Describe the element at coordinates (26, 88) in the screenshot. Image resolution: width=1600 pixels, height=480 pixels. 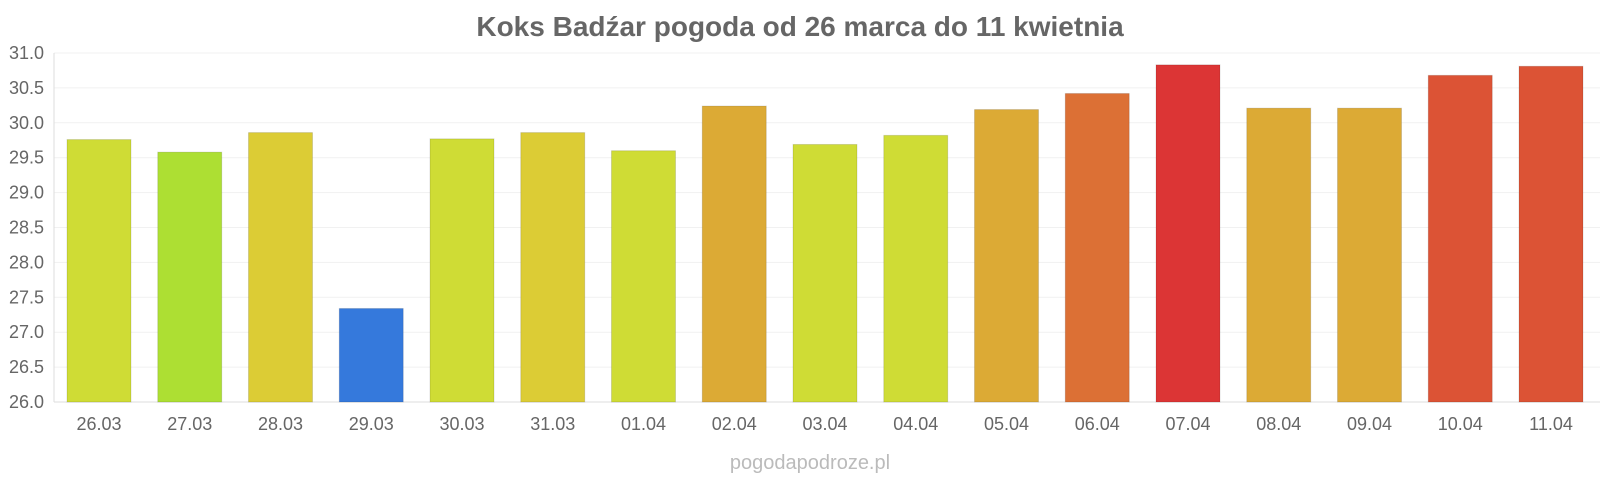
I see `y-tick-label: 30.5` at that location.